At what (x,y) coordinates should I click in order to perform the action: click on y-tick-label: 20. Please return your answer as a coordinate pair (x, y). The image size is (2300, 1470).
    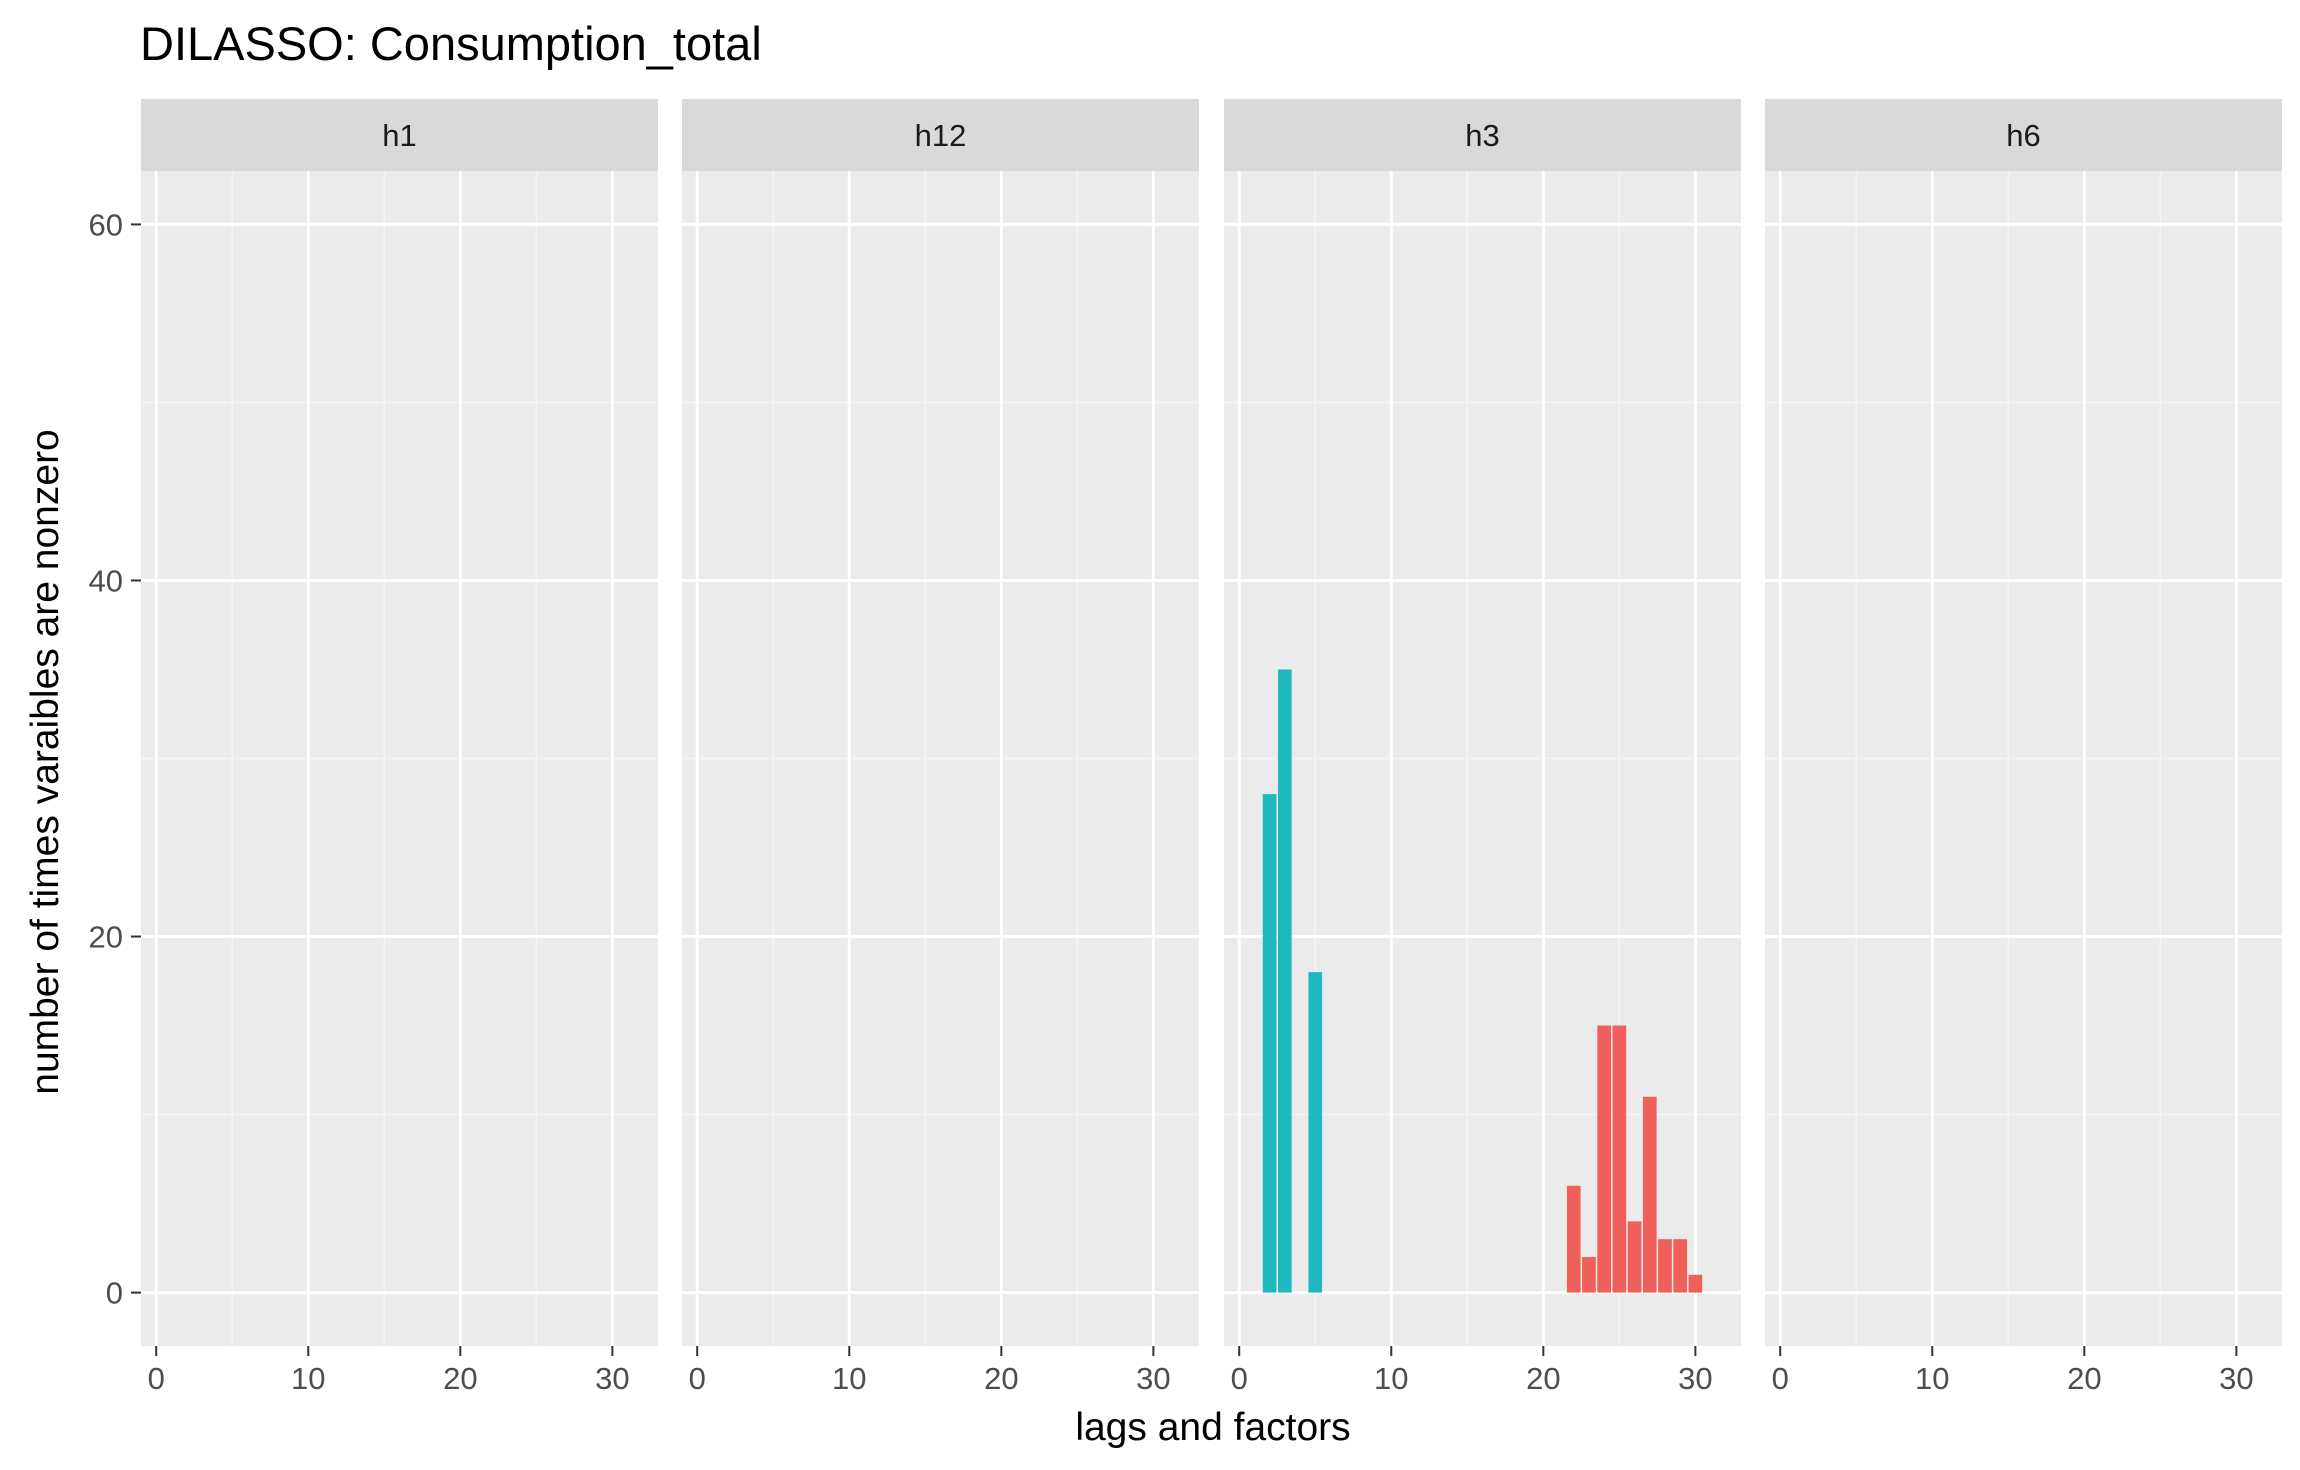
    Looking at the image, I should click on (106, 937).